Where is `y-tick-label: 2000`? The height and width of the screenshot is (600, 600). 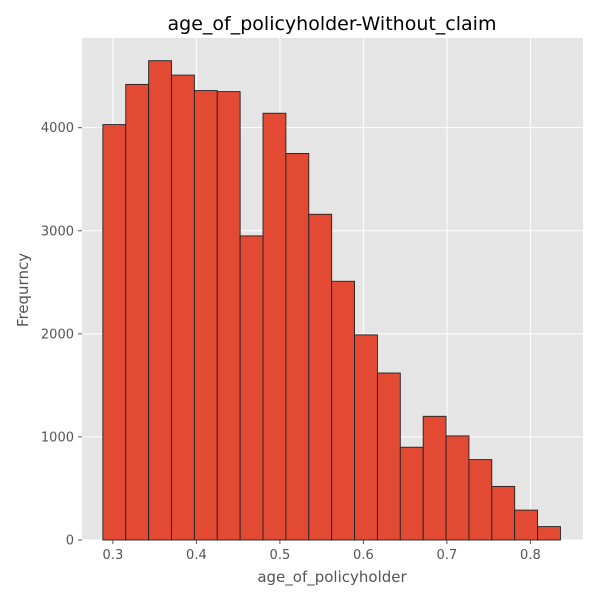
y-tick-label: 2000 is located at coordinates (57, 334).